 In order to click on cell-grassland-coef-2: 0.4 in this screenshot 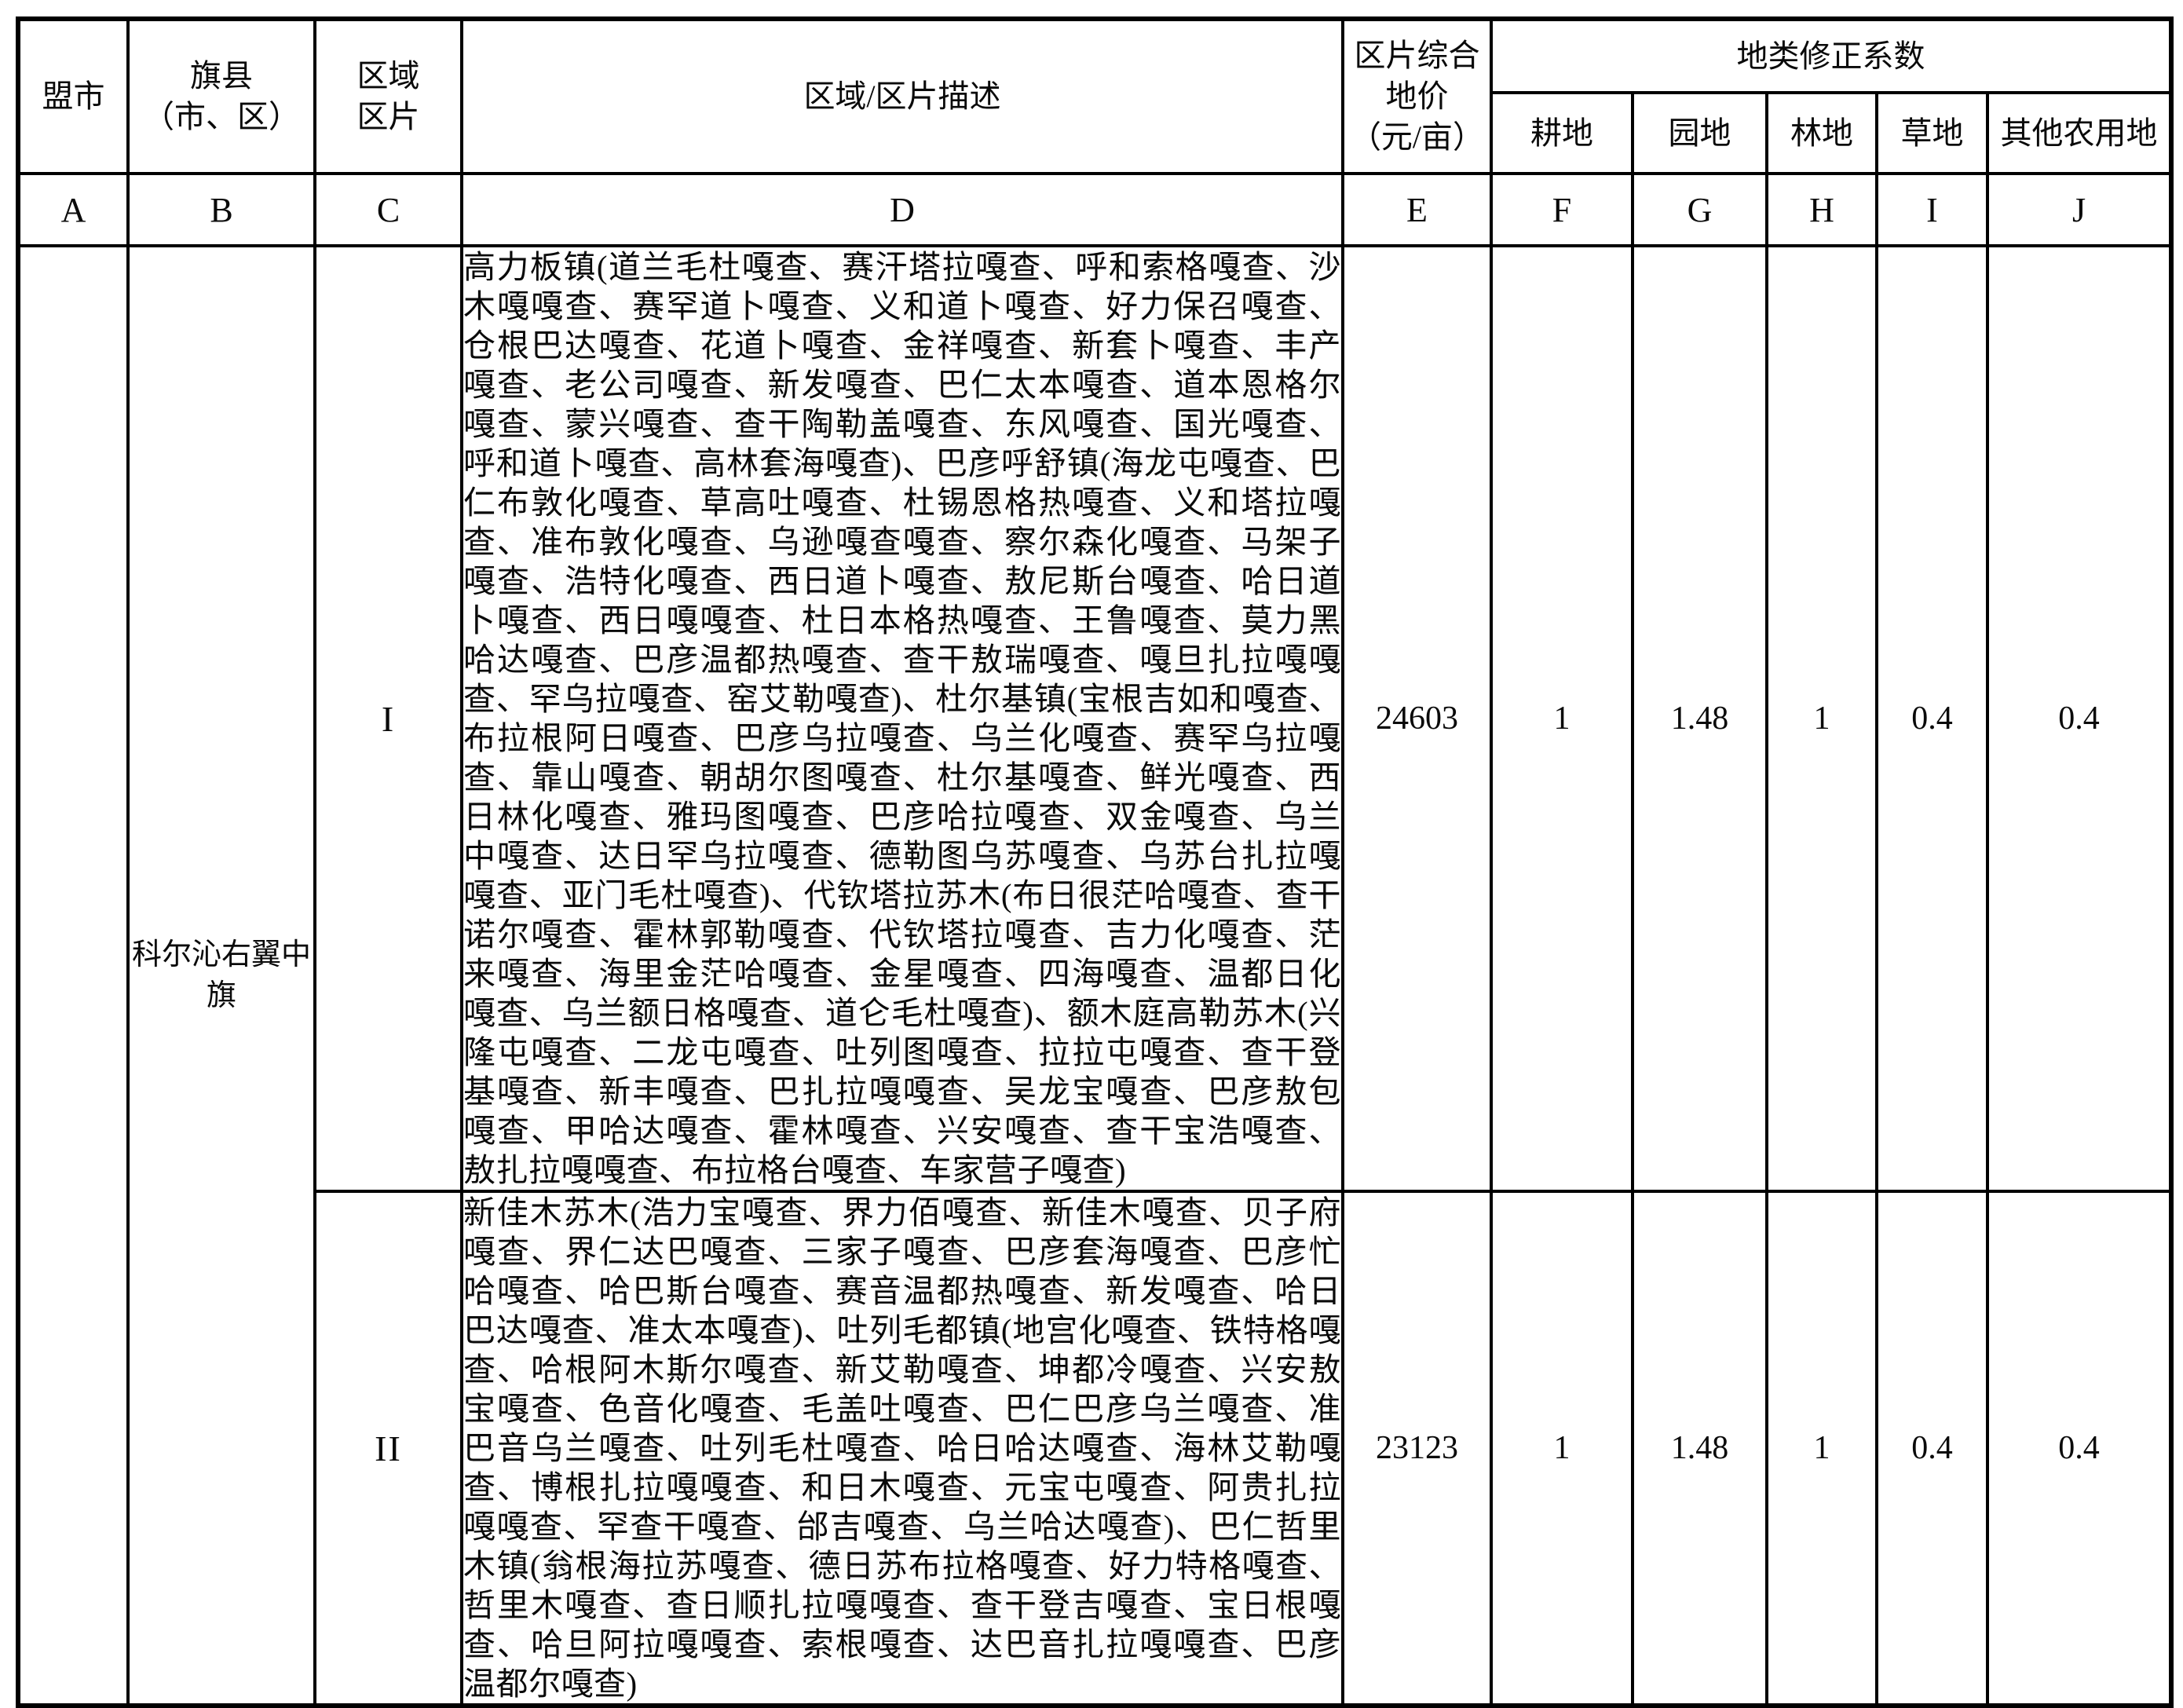, I will do `click(1932, 1448)`.